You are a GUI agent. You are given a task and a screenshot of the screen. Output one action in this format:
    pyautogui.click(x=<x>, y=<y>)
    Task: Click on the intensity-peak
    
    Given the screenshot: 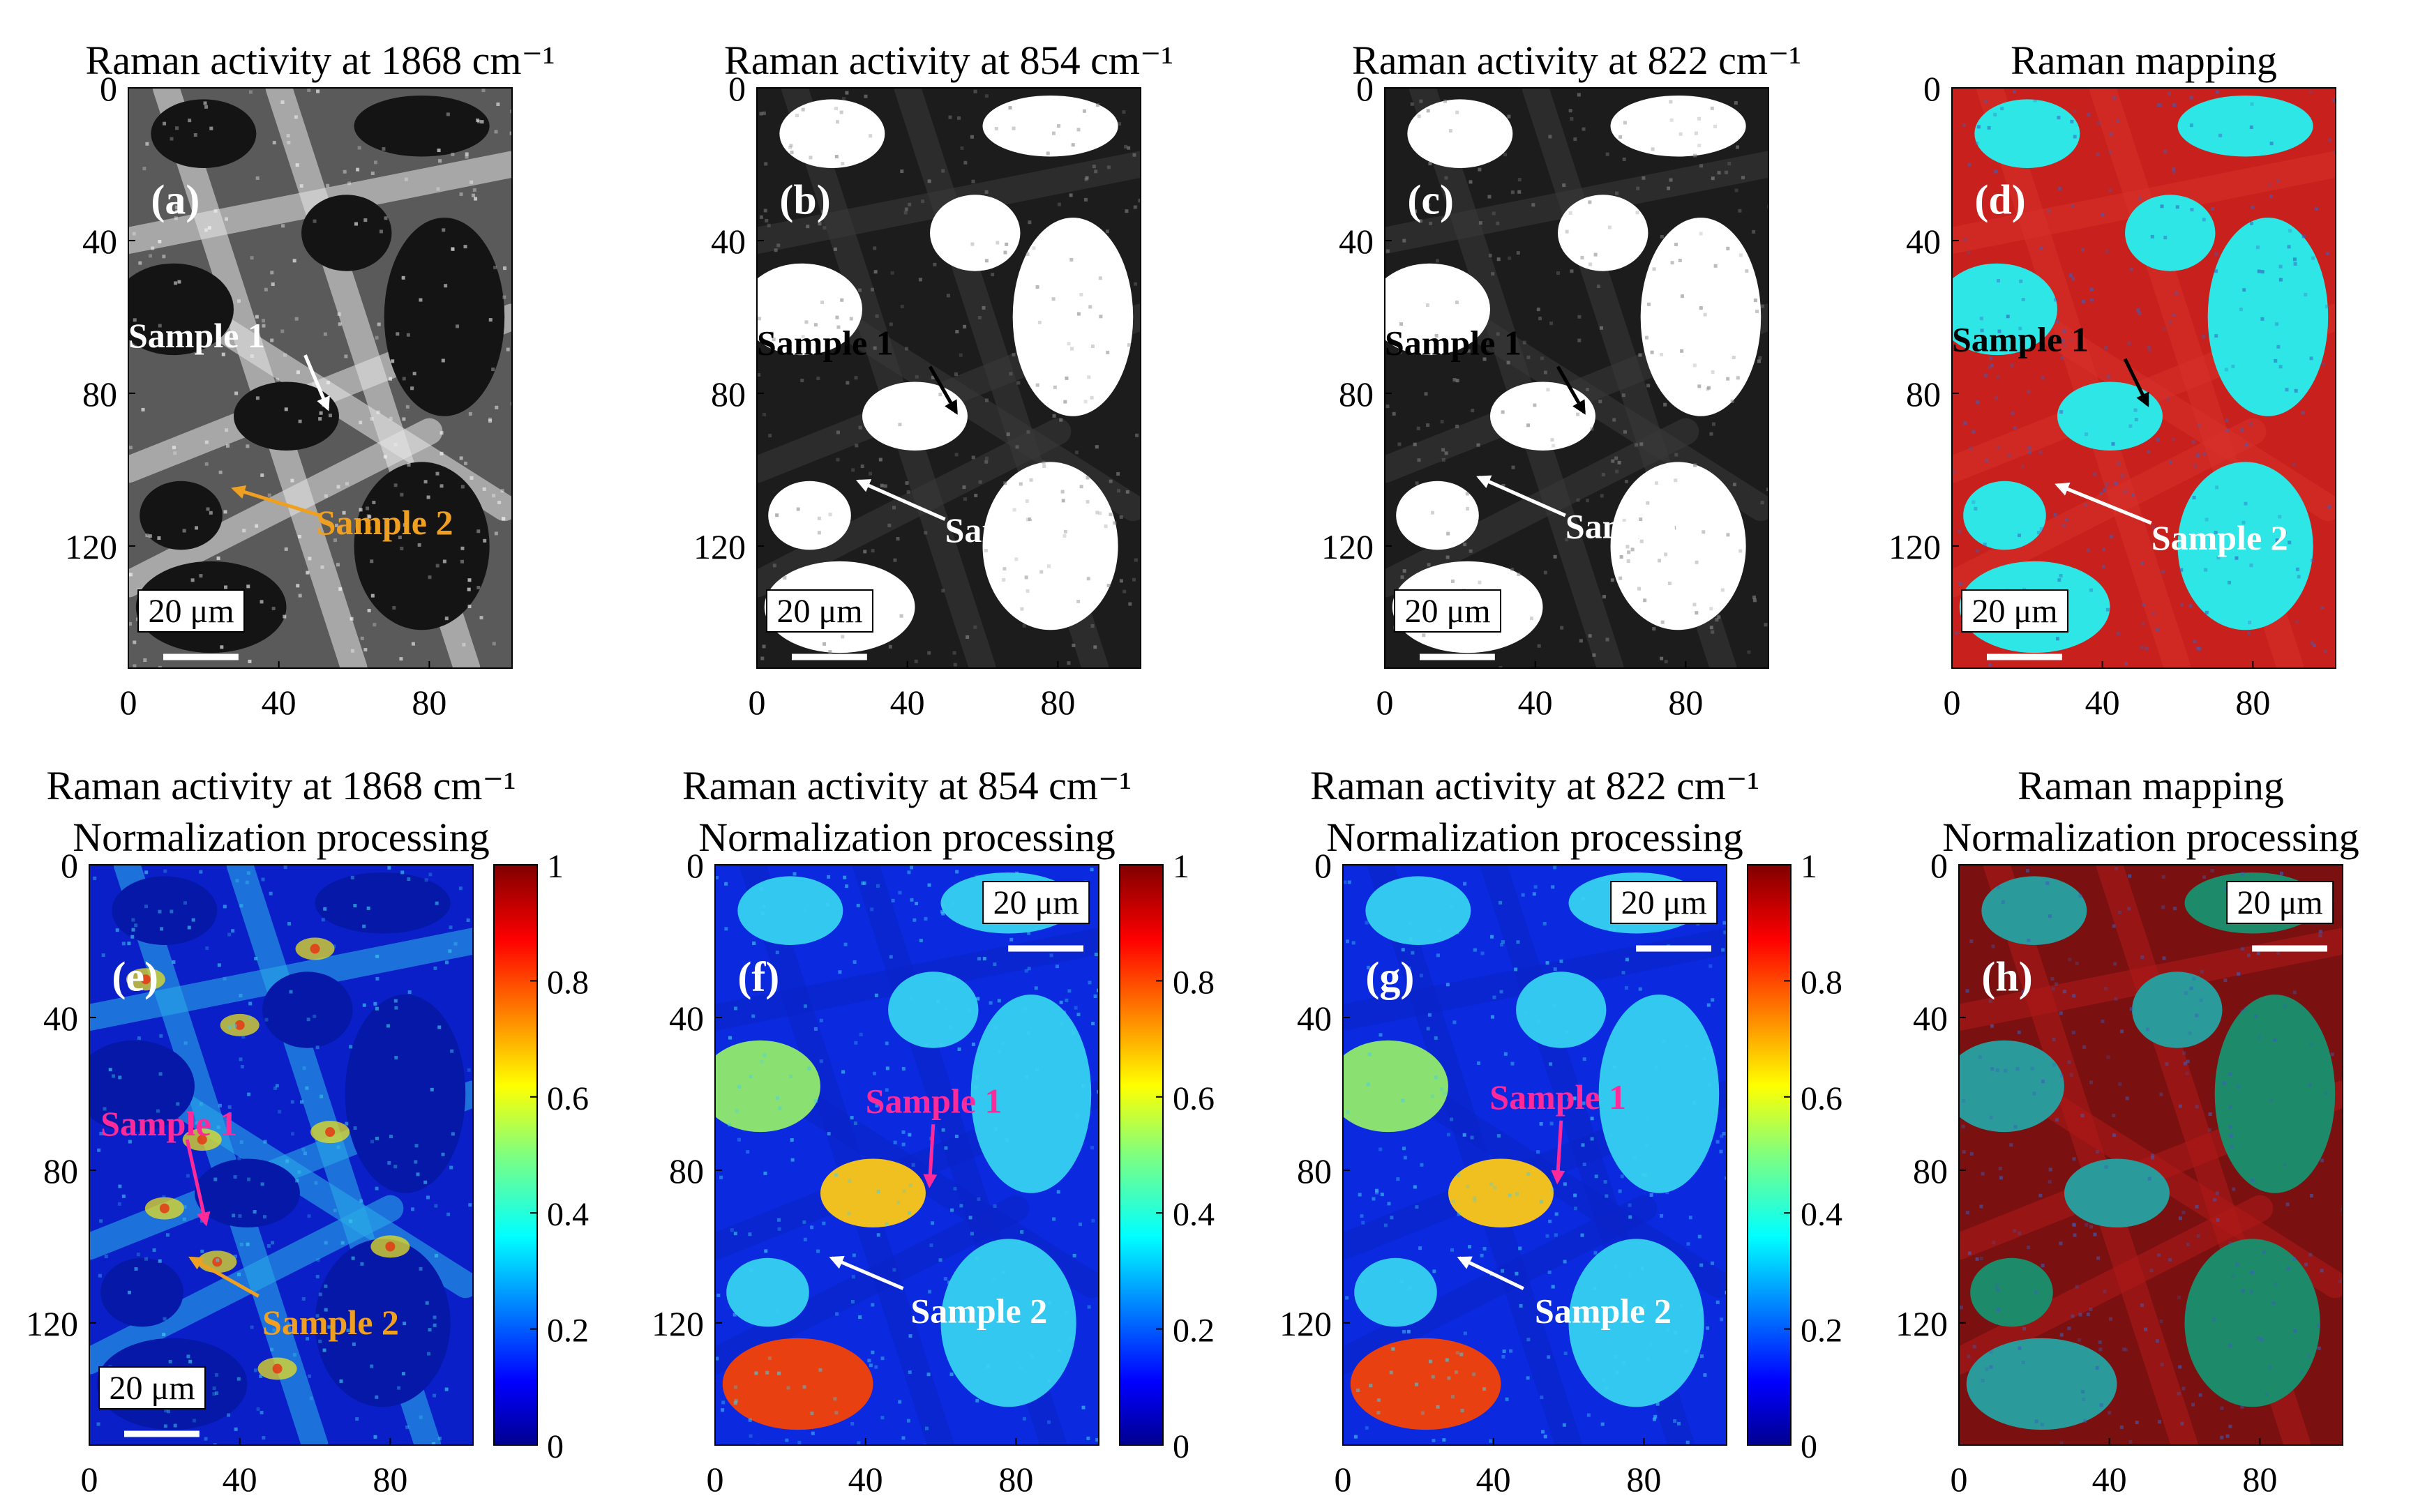 What is the action you would take?
    pyautogui.click(x=239, y=1025)
    